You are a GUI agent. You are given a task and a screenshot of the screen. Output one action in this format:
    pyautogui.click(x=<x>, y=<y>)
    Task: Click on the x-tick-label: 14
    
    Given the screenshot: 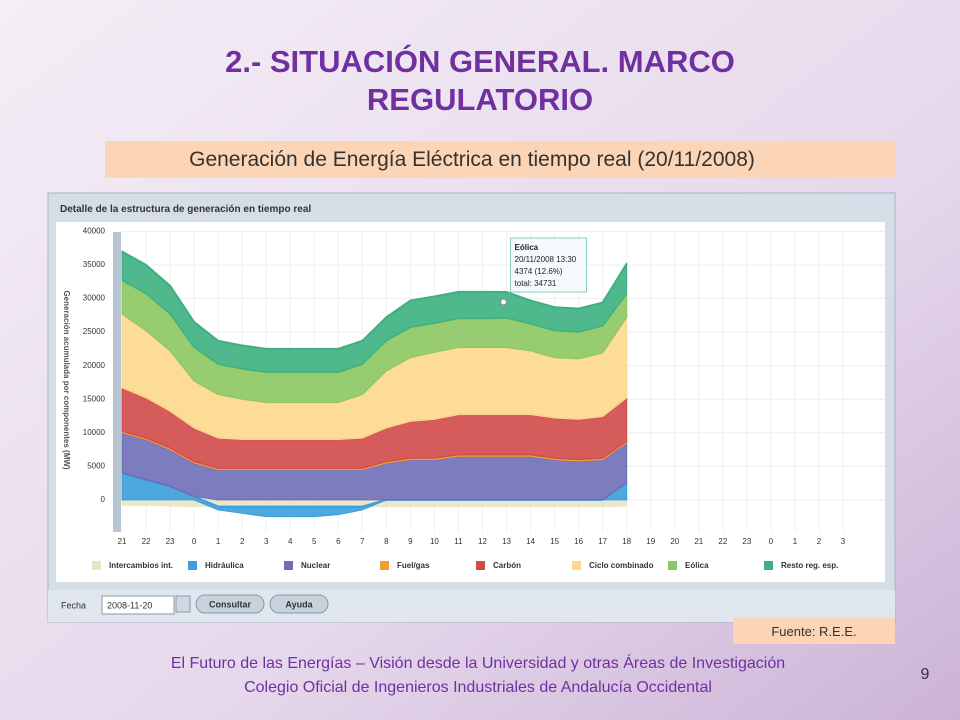 What is the action you would take?
    pyautogui.click(x=530, y=541)
    